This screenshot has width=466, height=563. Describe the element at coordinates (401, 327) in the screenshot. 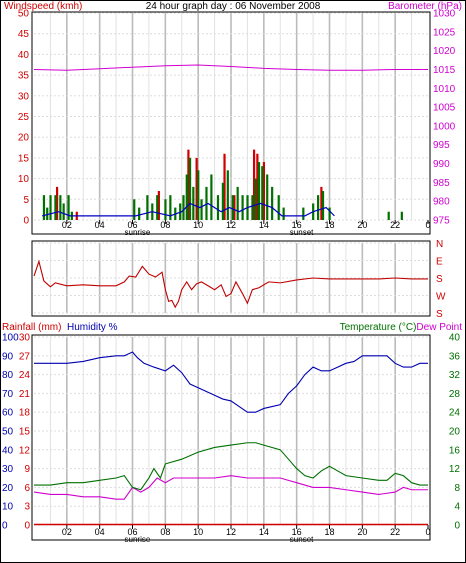

I see `panel3-right-label: Temperature (°C)Dew Point` at that location.